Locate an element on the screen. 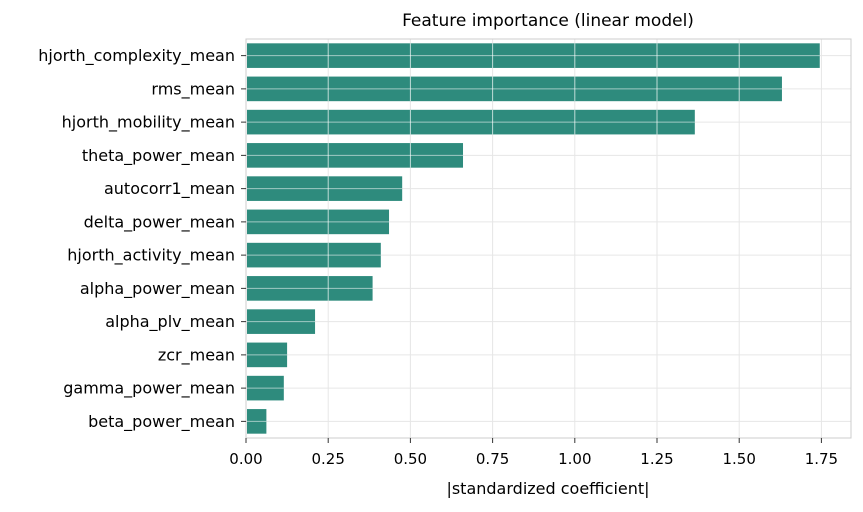  x-axis-label: |standardized coefficient| is located at coordinates (547, 488).